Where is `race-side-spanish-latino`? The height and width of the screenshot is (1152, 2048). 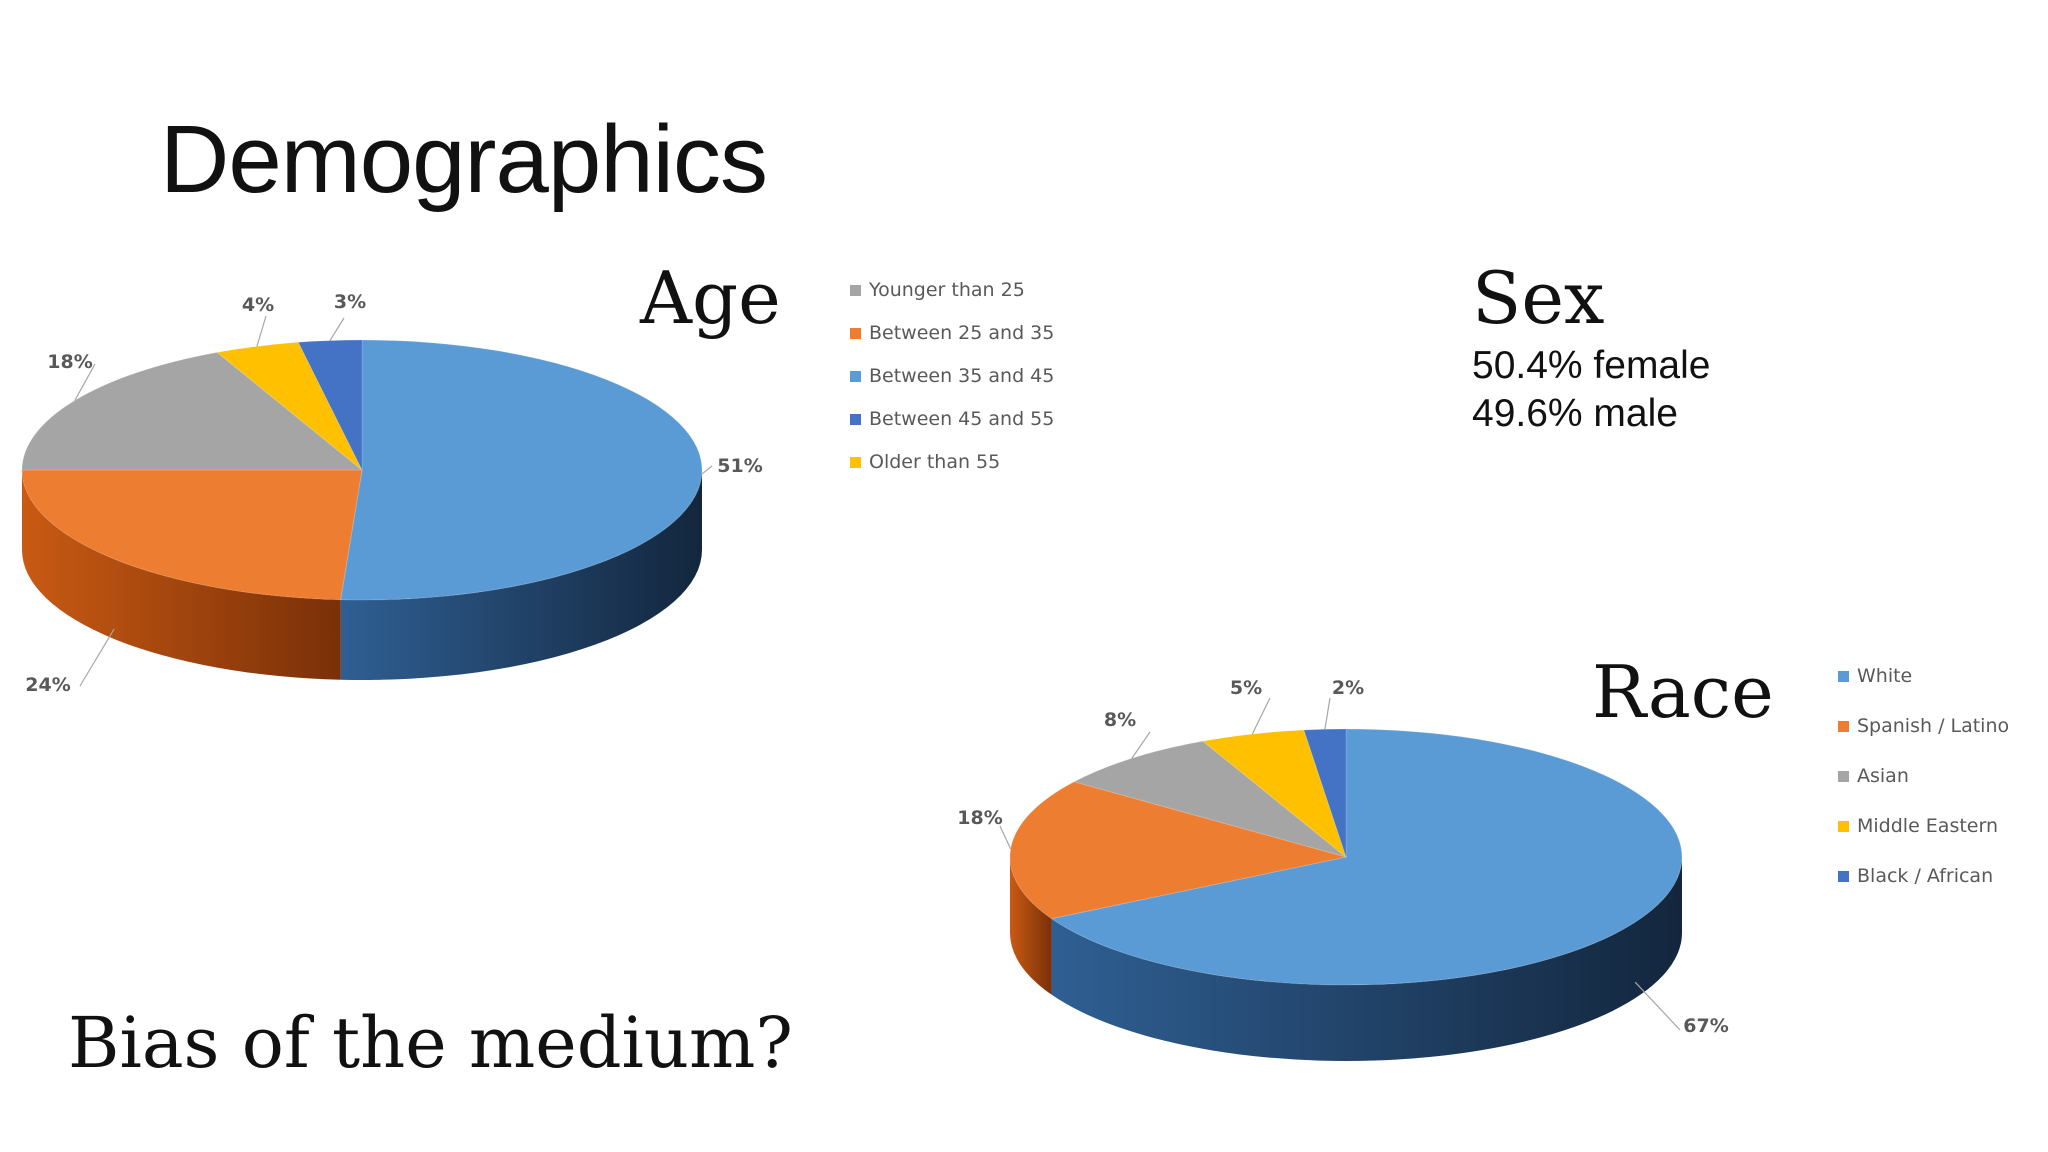 race-side-spanish-latino is located at coordinates (1031, 926).